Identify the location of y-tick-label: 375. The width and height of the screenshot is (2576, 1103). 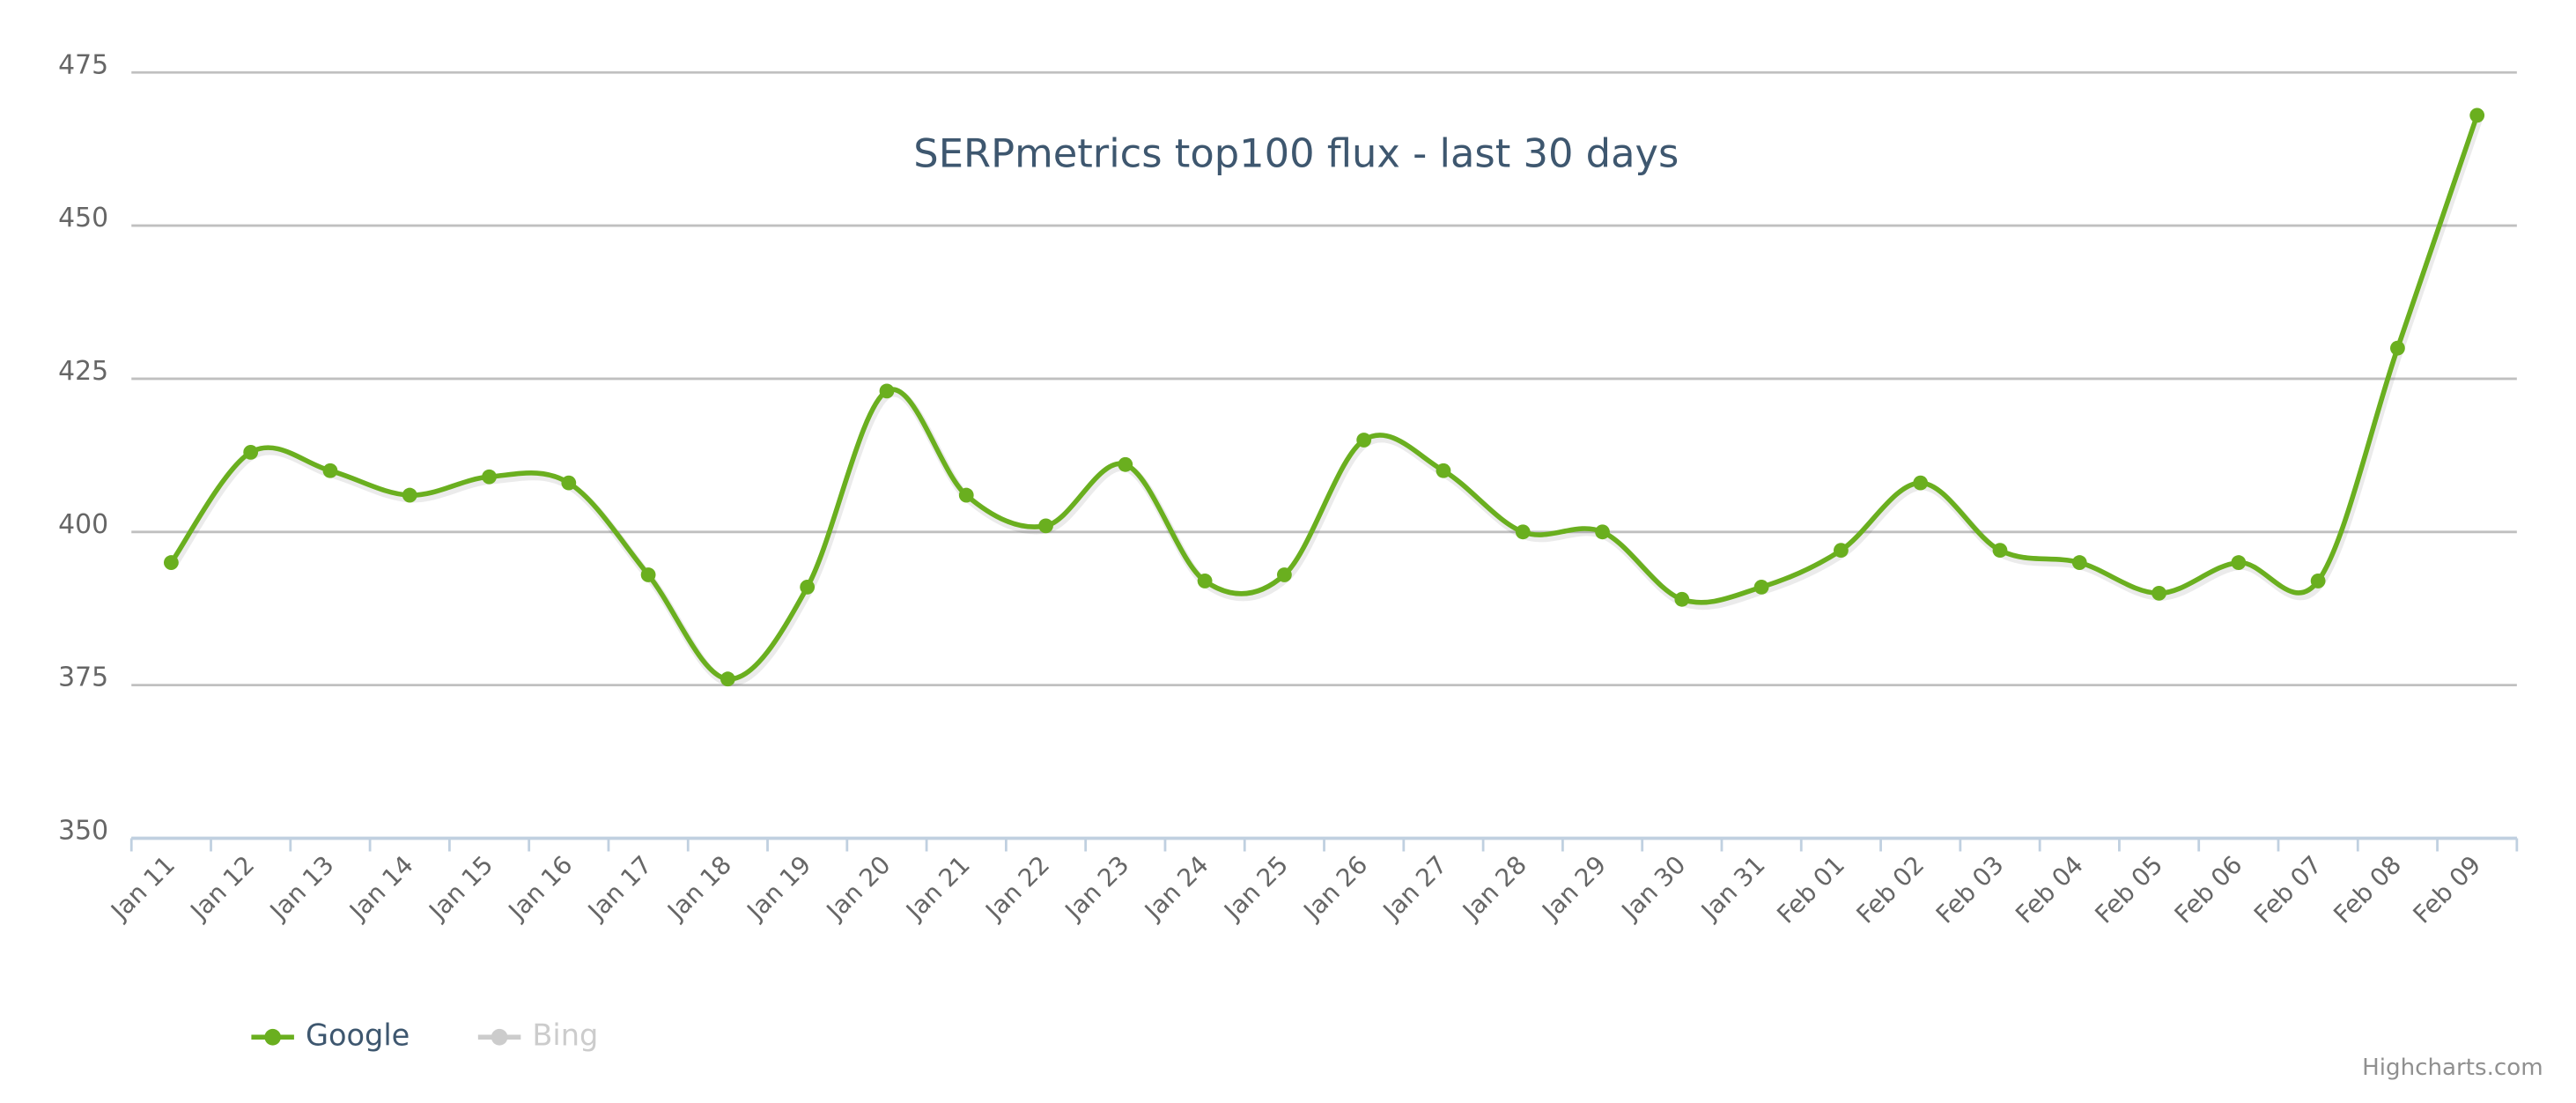
(83, 678).